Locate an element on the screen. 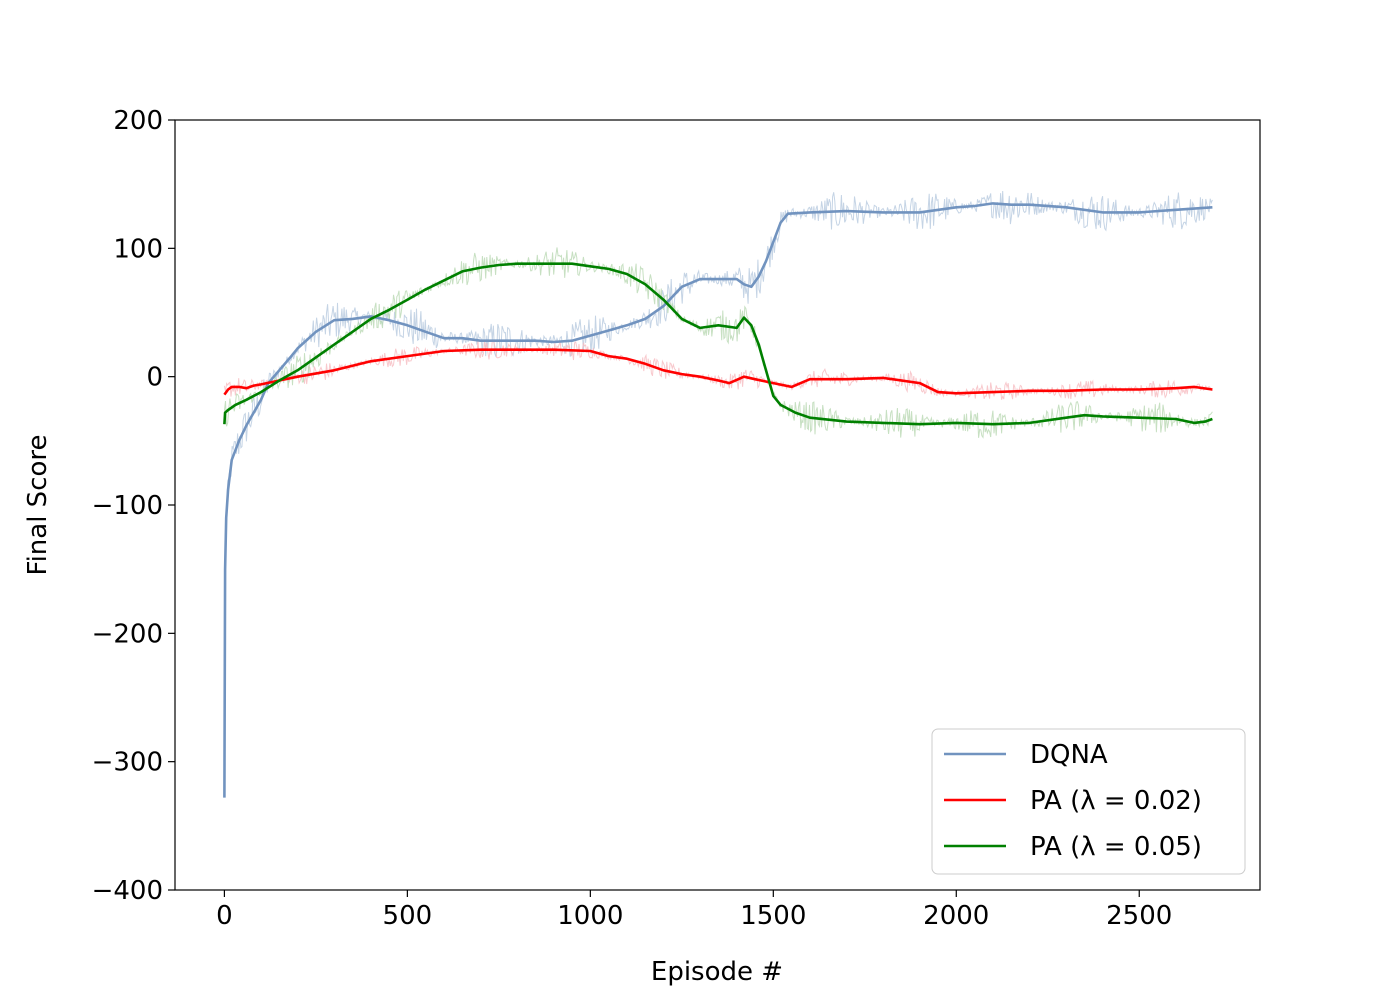 The height and width of the screenshot is (1000, 1400). legend-label-1: DQNA is located at coordinates (1069, 755).